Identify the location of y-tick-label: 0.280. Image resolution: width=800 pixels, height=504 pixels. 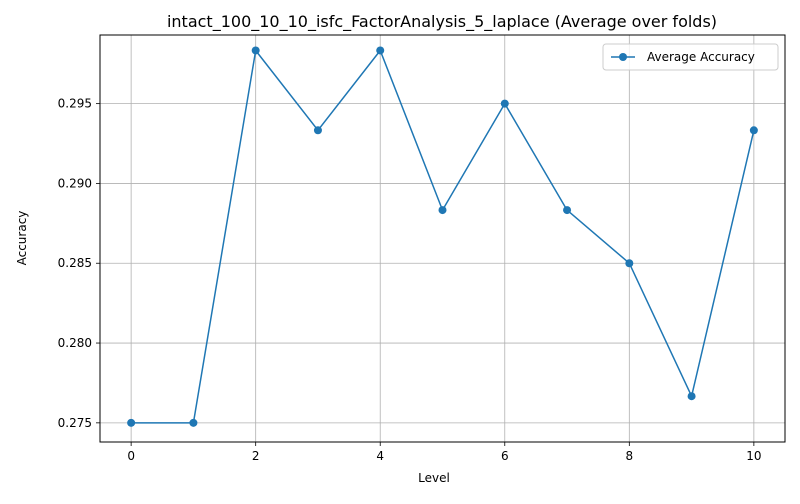
(75, 343).